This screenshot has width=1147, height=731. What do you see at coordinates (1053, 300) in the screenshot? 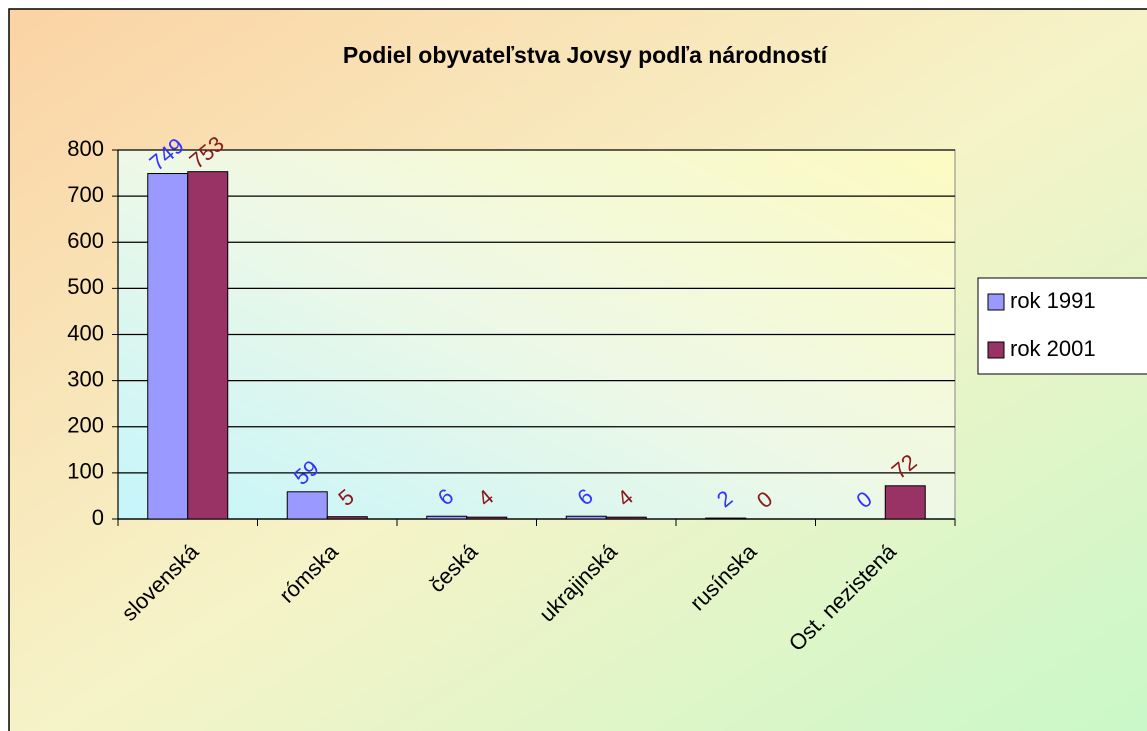
I see `legend-label: rok 1991` at bounding box center [1053, 300].